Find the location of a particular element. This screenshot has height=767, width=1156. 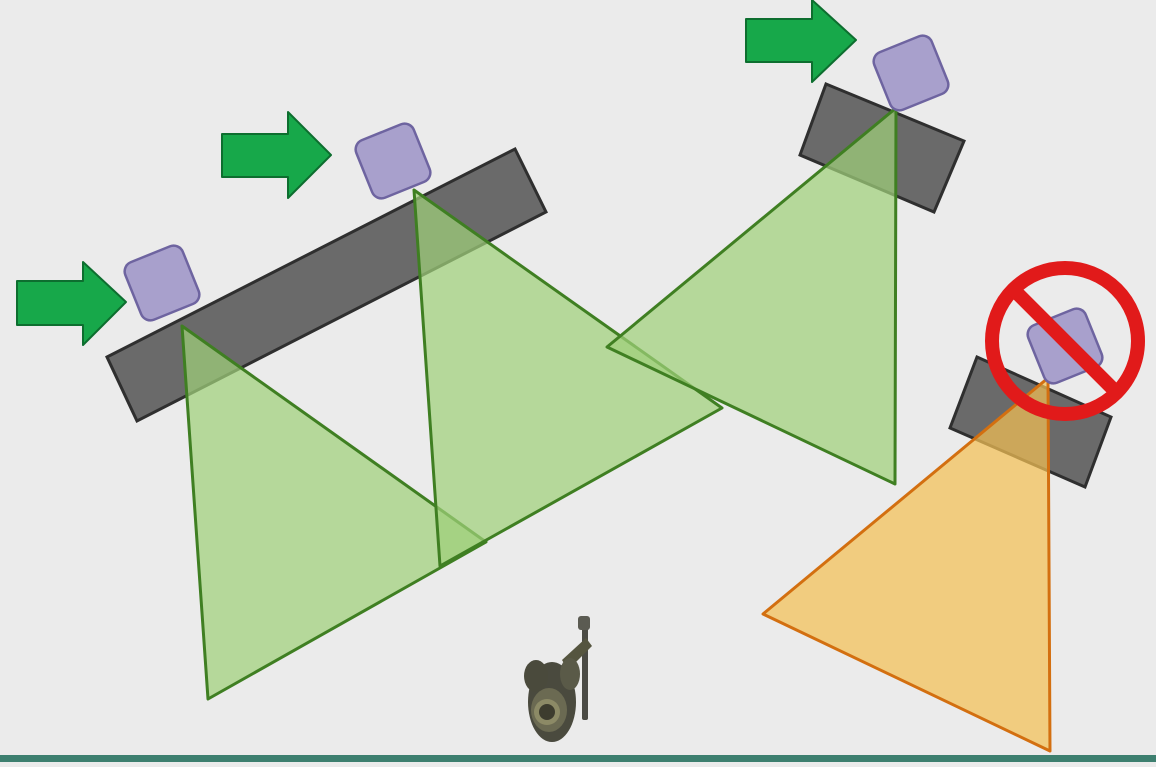

bottom-bar is located at coordinates (578, 758).